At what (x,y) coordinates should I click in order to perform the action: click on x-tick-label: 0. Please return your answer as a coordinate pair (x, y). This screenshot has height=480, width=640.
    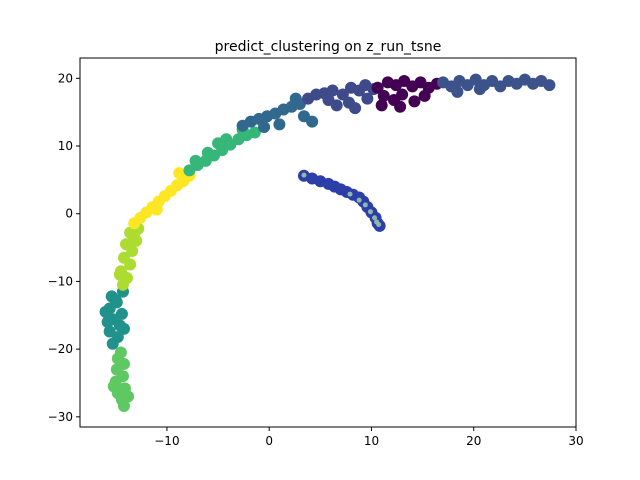
    Looking at the image, I should click on (269, 441).